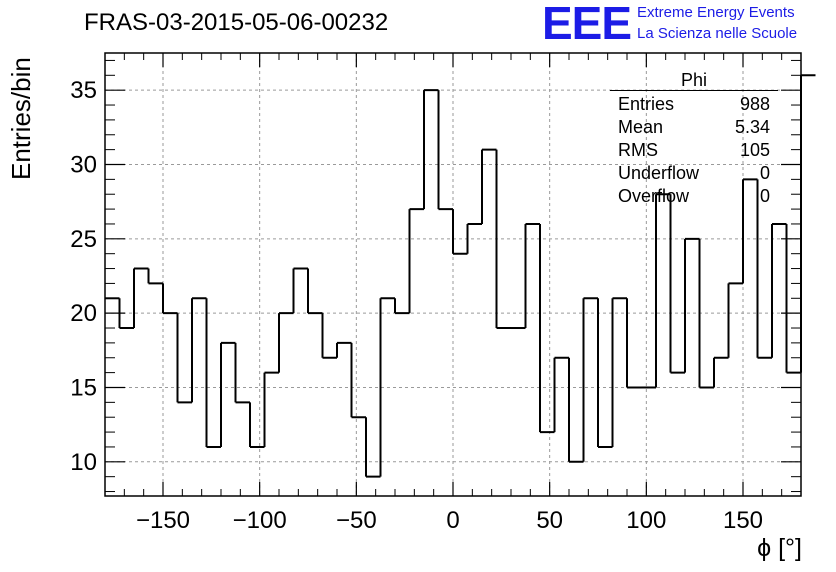 This screenshot has height=572, width=836. What do you see at coordinates (694, 90) in the screenshot?
I see `stats-divider` at bounding box center [694, 90].